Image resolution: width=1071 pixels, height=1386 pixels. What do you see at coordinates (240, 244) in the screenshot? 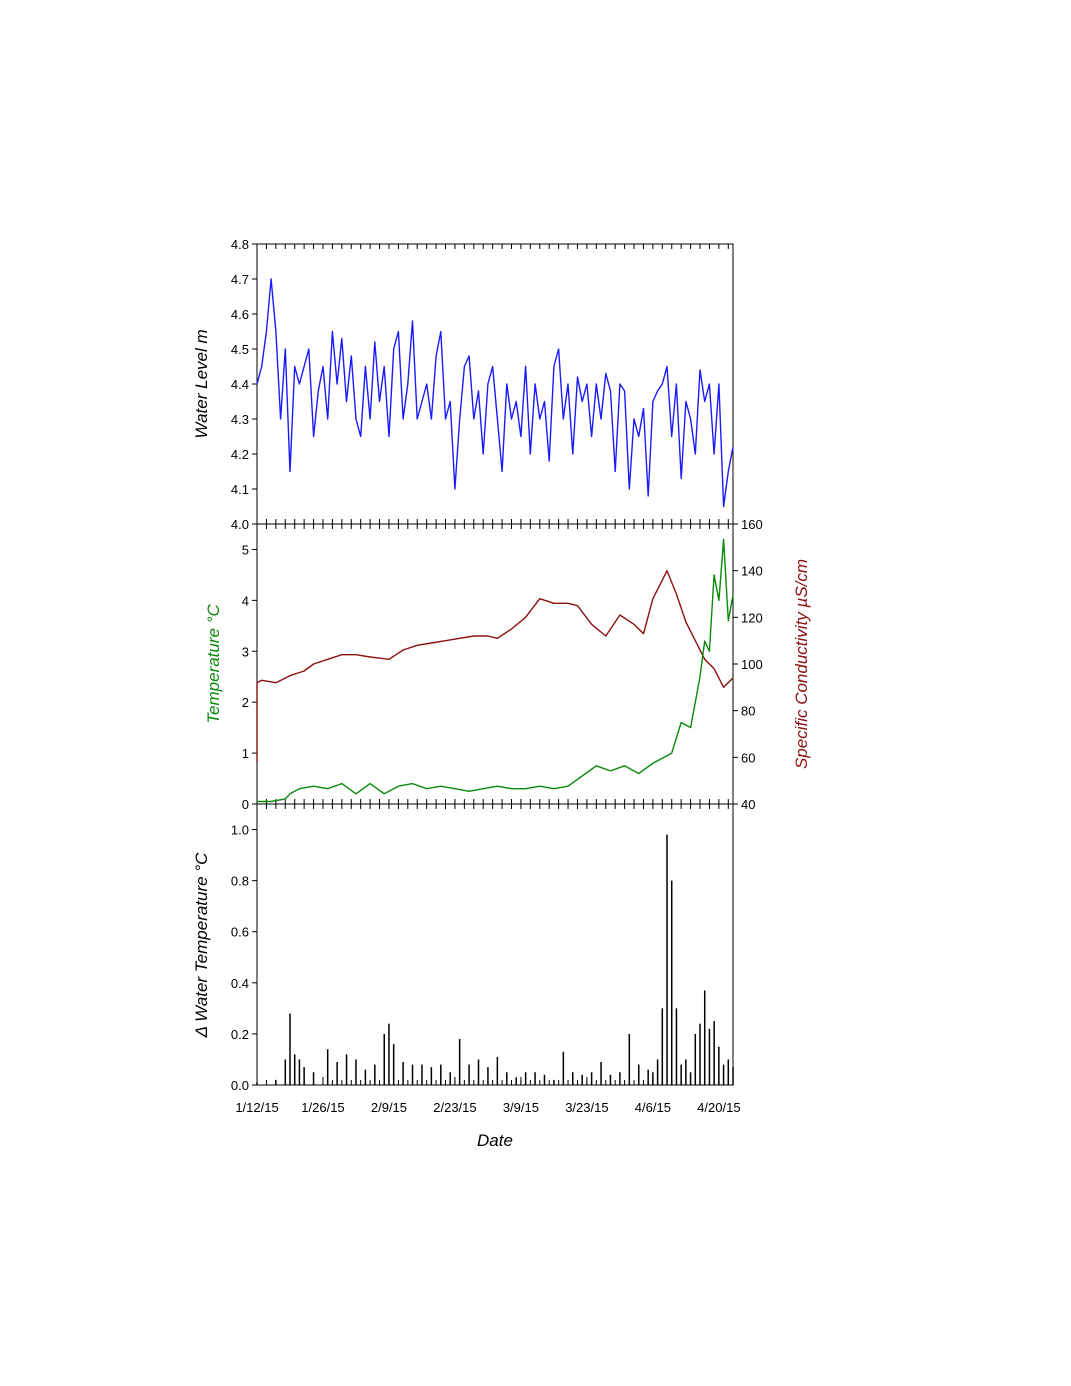
I see `left-tick-label: 4.8` at bounding box center [240, 244].